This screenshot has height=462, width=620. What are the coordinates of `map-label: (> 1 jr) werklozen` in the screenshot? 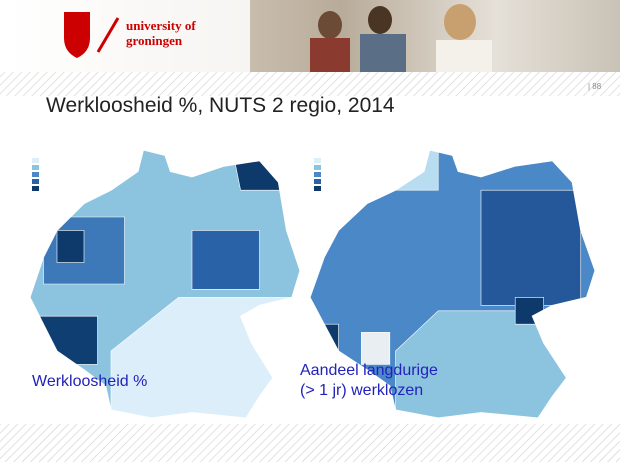 It's located at (361, 390).